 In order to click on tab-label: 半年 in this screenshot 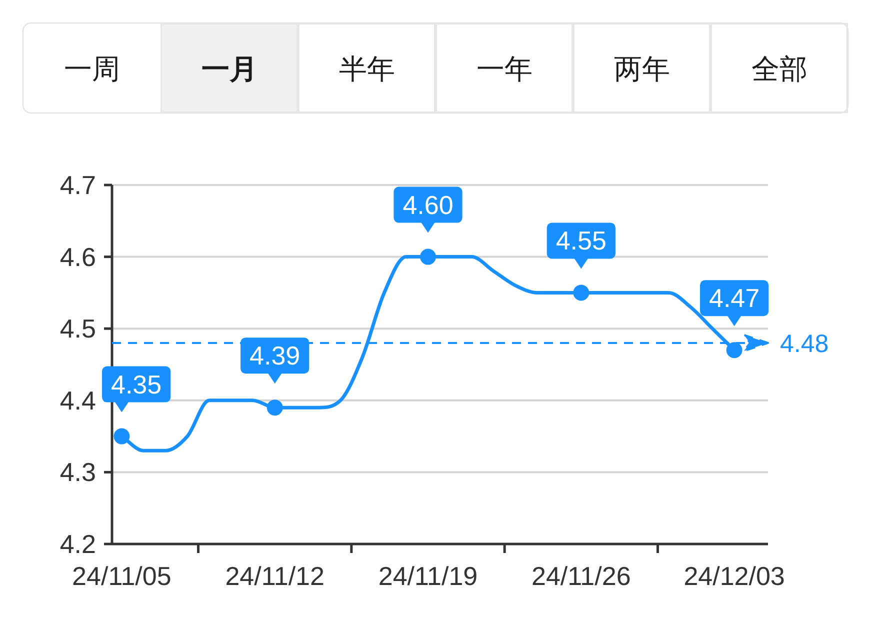, I will do `click(366, 69)`.